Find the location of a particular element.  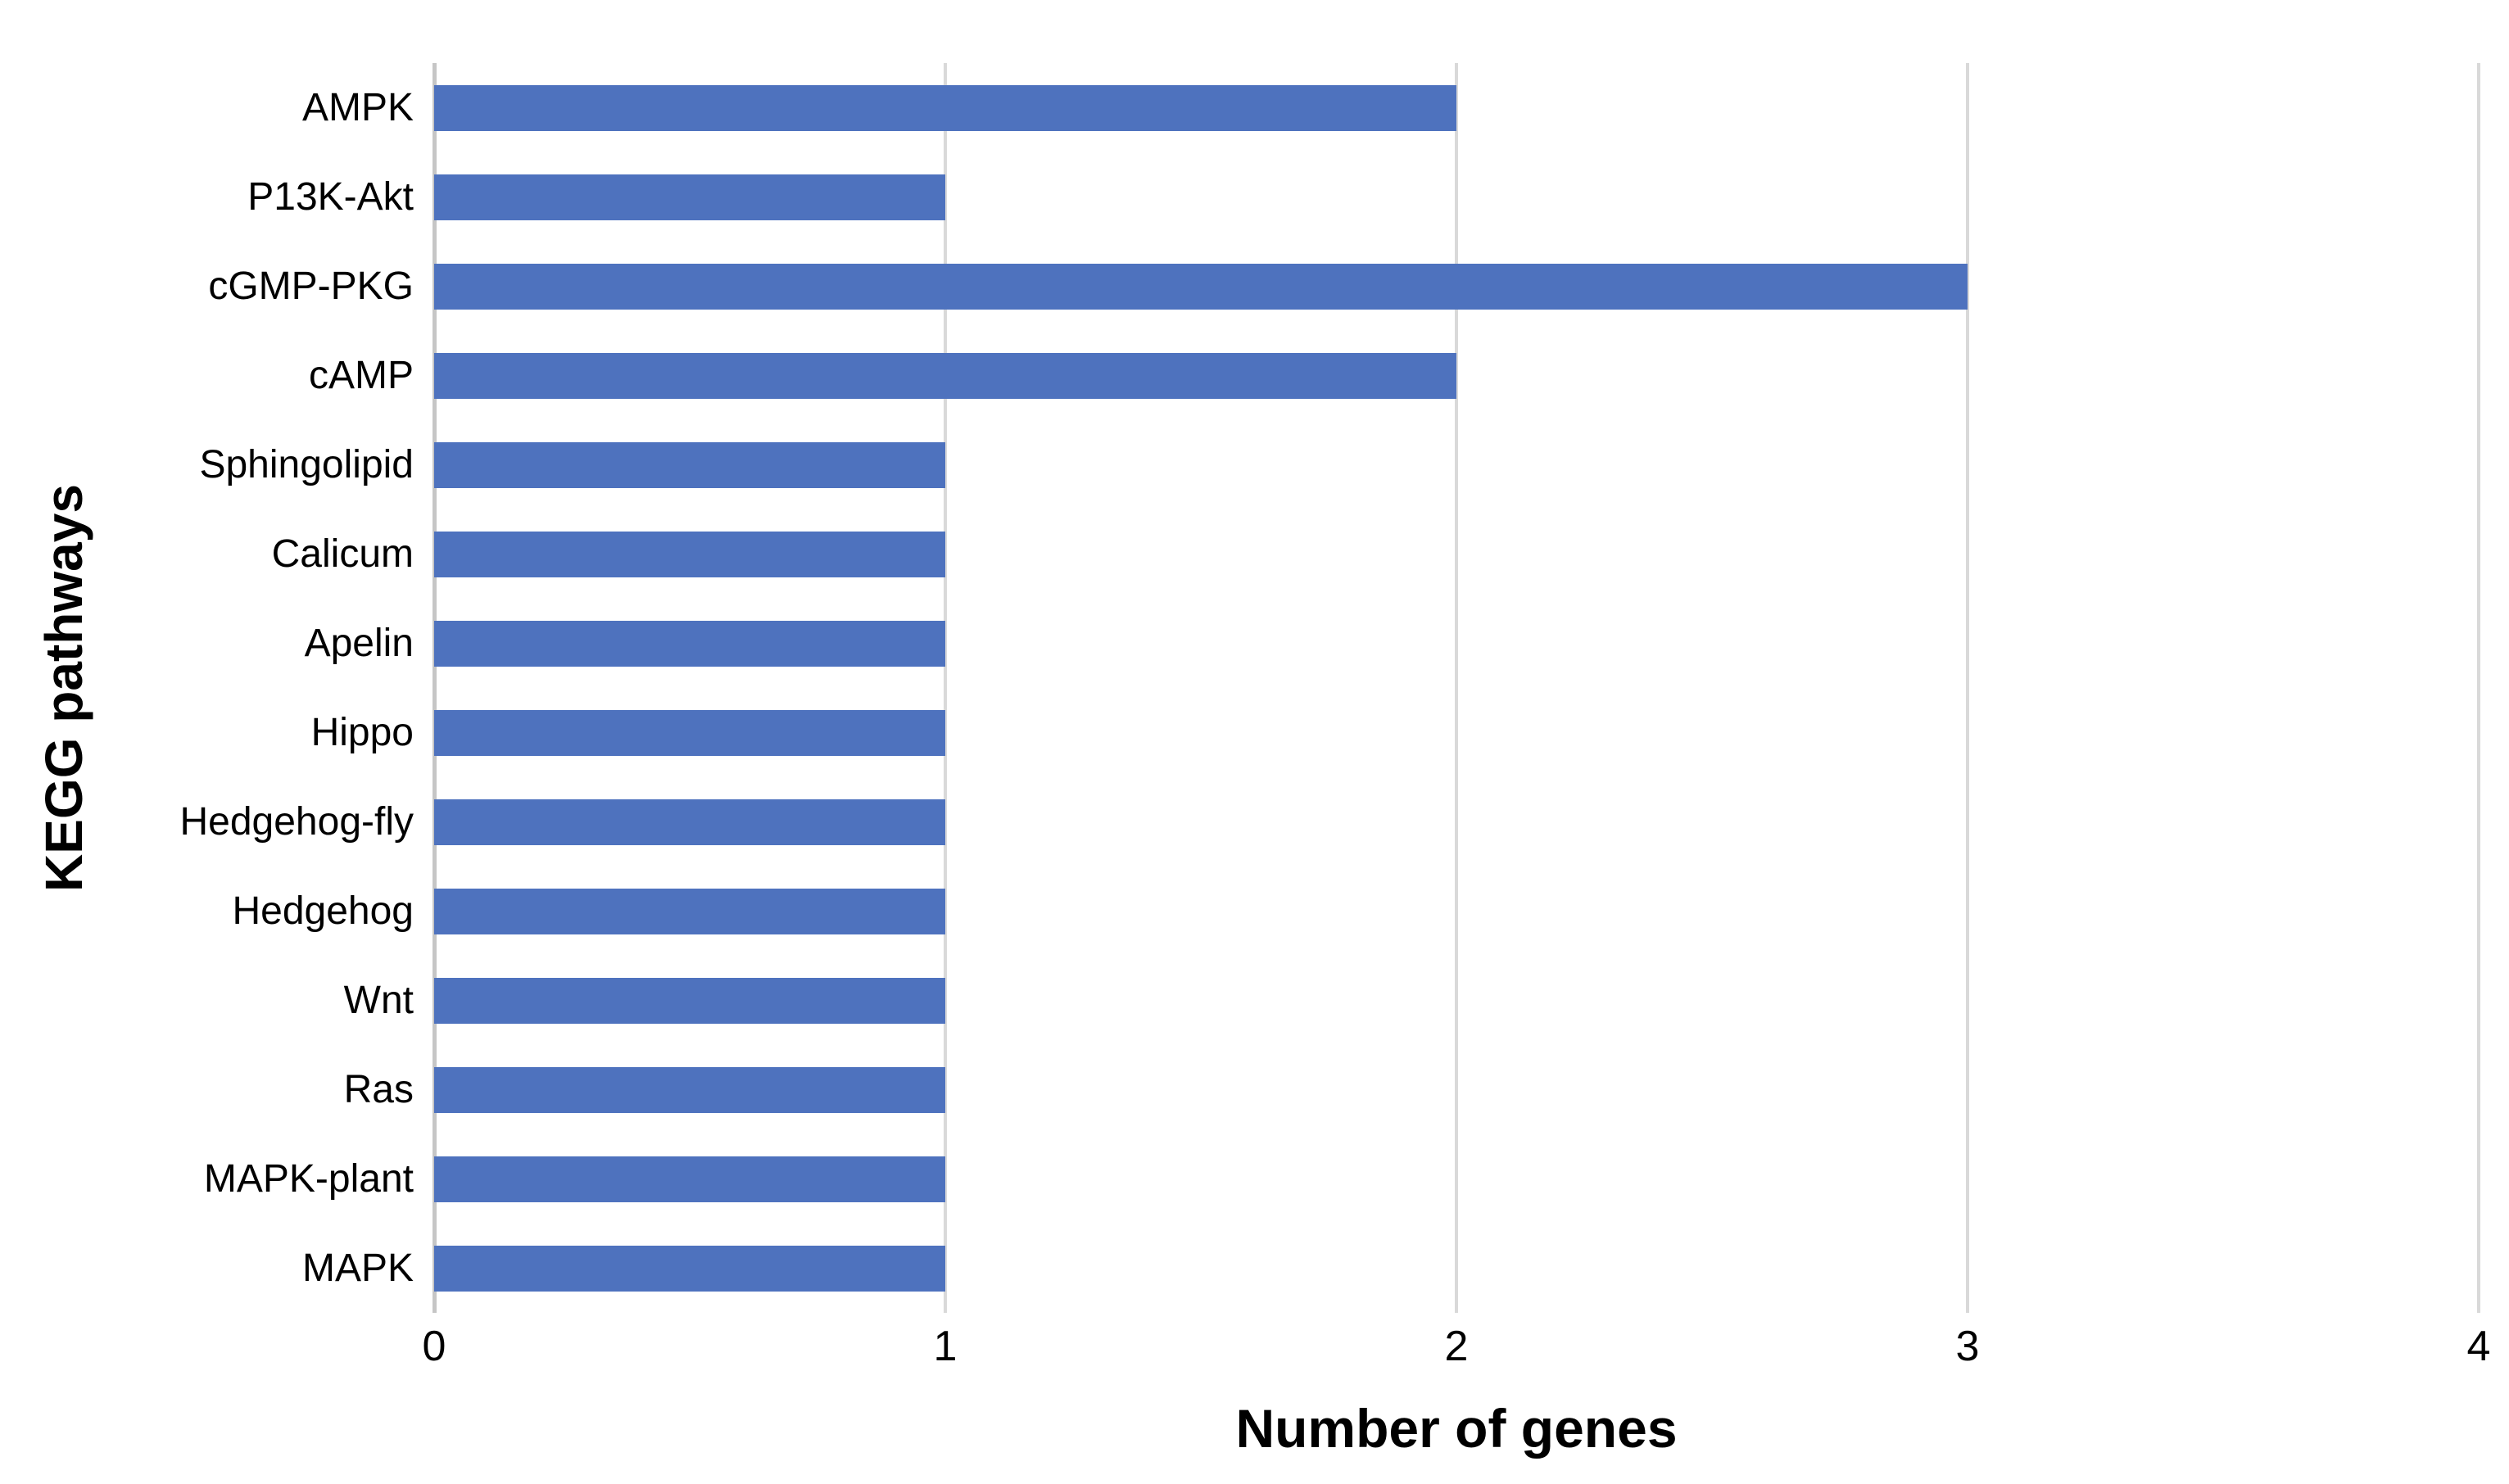

x-tick-label: 2 is located at coordinates (1456, 1346).